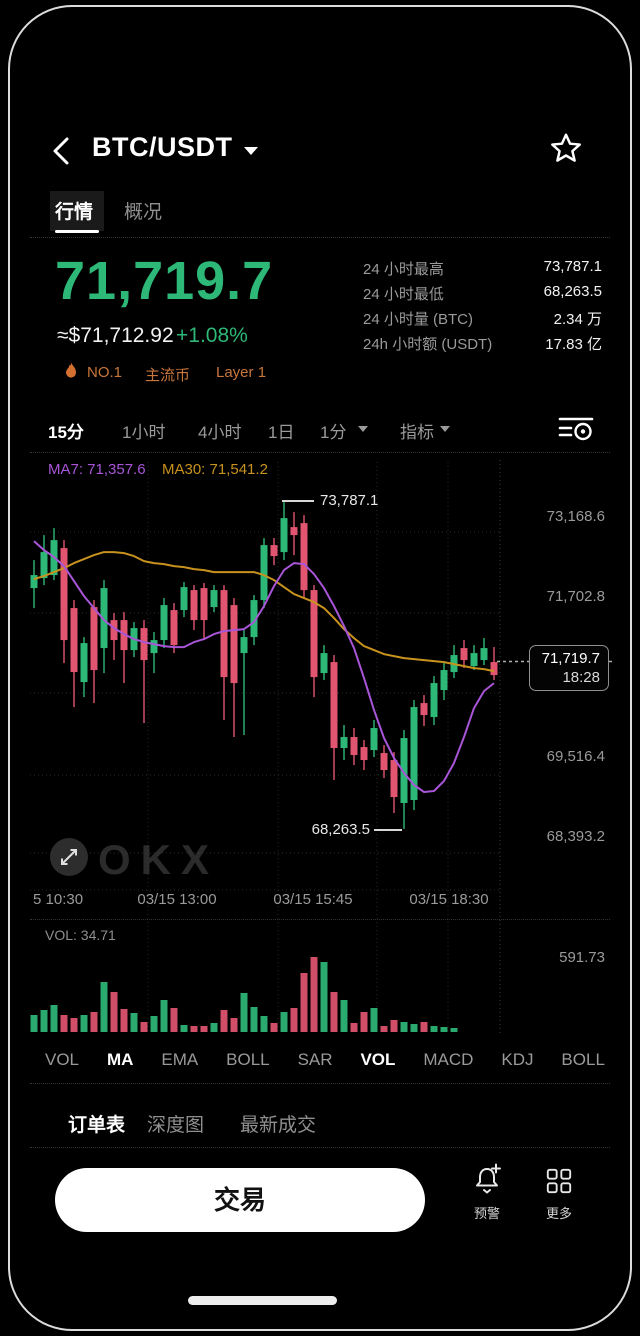  Describe the element at coordinates (575, 756) in the screenshot. I see `y-axis-label: 69,516.4` at that location.